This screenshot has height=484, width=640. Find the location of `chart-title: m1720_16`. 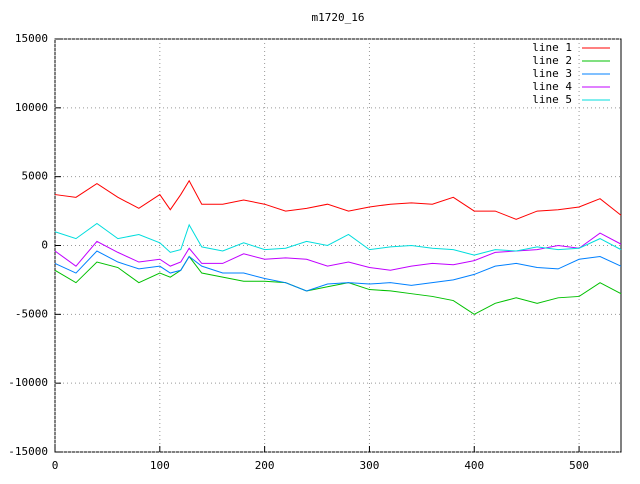

chart-title: m1720_16 is located at coordinates (338, 17).